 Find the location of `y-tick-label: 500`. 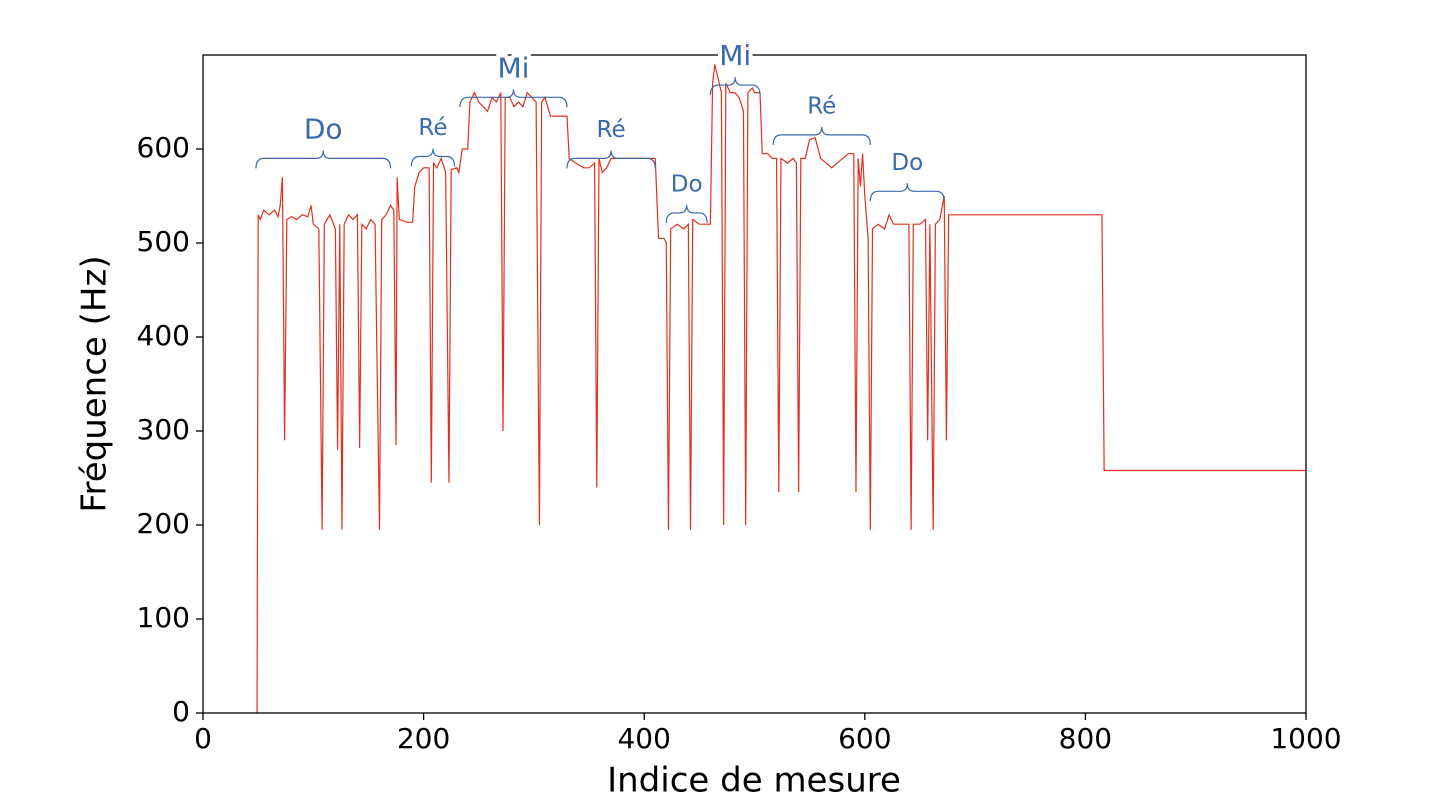

y-tick-label: 500 is located at coordinates (163, 241).